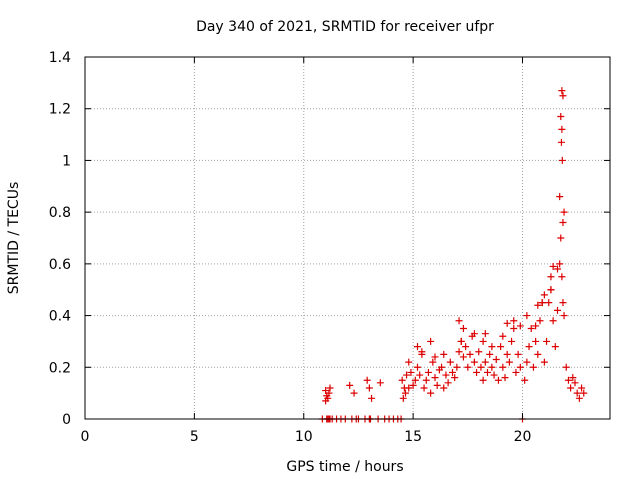 The image size is (640, 480). What do you see at coordinates (60, 213) in the screenshot?
I see `y-tick-label: 0.8` at bounding box center [60, 213].